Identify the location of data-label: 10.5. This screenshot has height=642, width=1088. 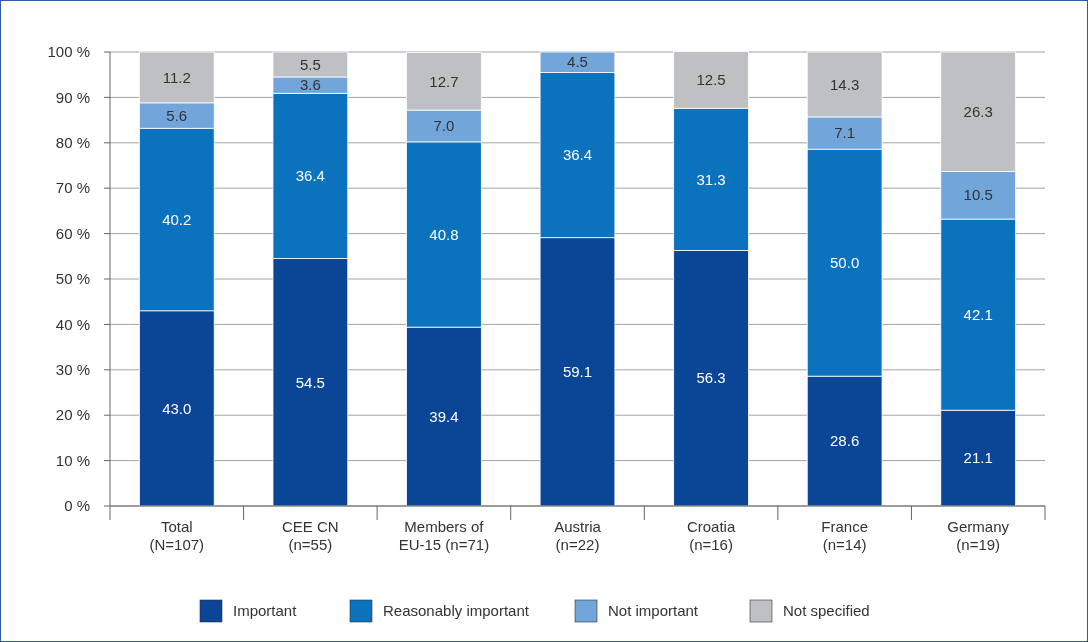
(978, 195).